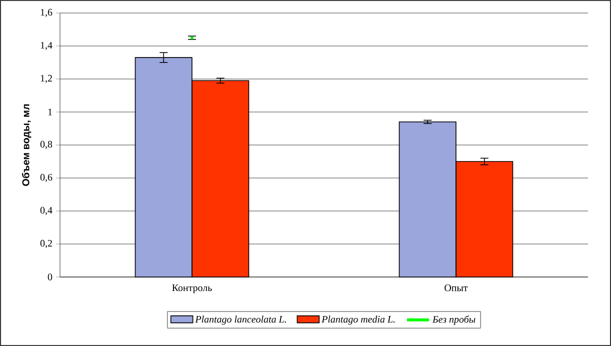  What do you see at coordinates (46, 178) in the screenshot?
I see `y-tick-label: 0,6` at bounding box center [46, 178].